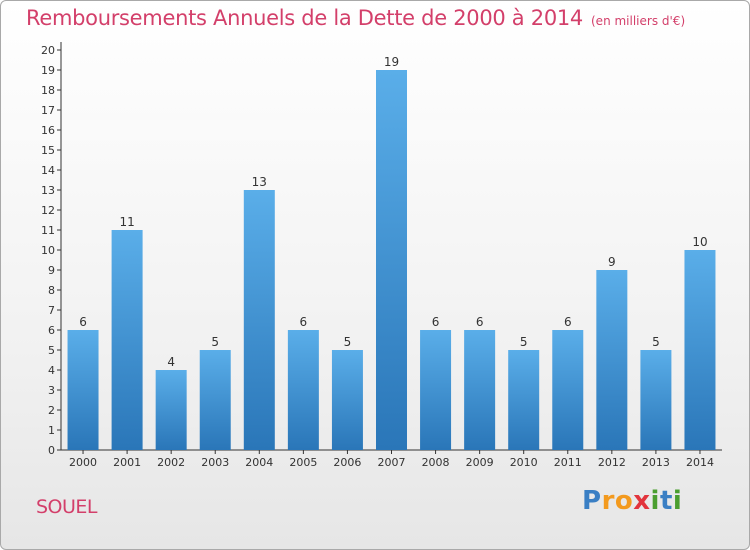 Image resolution: width=750 pixels, height=550 pixels. Describe the element at coordinates (524, 462) in the screenshot. I see `x-tick-label-2010: 2010` at that location.